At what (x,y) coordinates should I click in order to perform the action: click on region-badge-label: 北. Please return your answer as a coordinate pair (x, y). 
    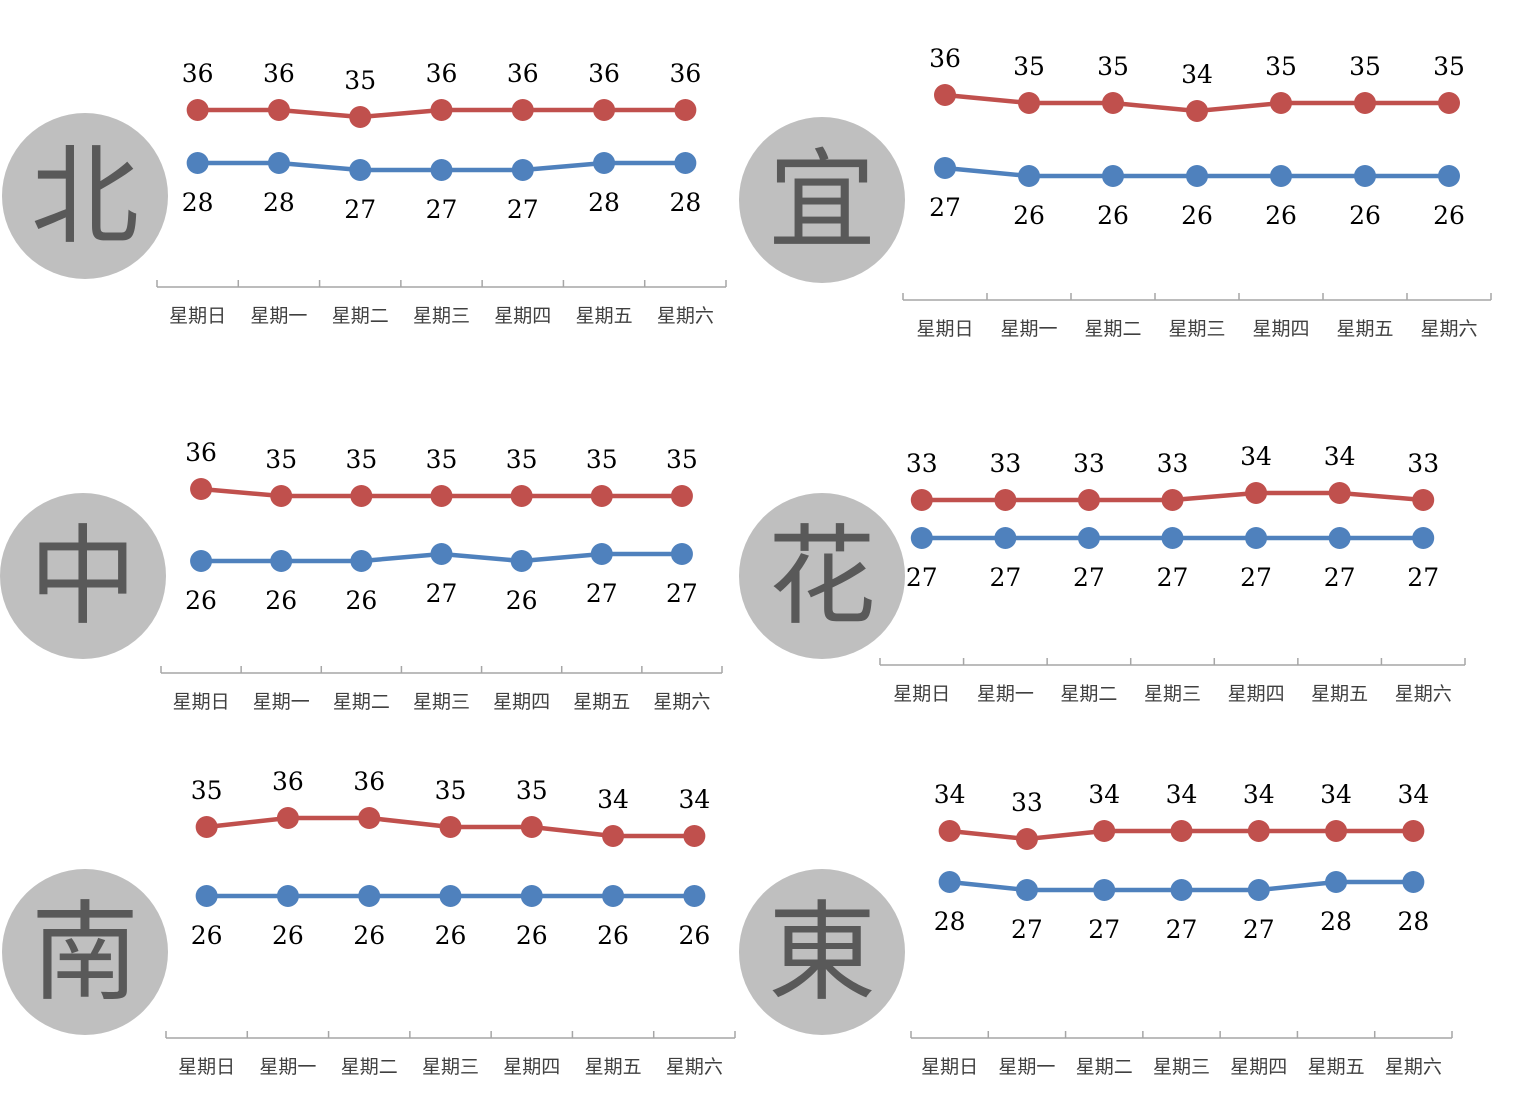
    Looking at the image, I should click on (85, 197).